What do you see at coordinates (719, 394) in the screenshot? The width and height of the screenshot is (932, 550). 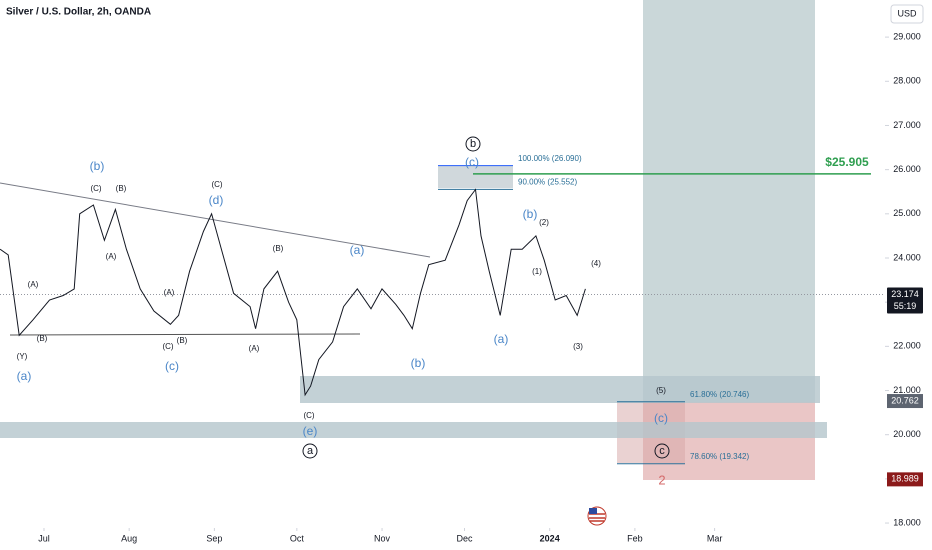 I see `fib-label: 61.80% (20.746)` at bounding box center [719, 394].